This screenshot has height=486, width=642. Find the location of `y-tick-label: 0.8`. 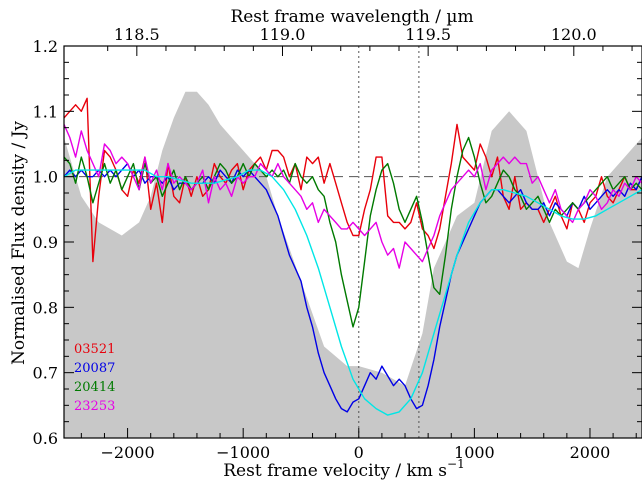

y-tick-label: 0.8 is located at coordinates (45, 307).